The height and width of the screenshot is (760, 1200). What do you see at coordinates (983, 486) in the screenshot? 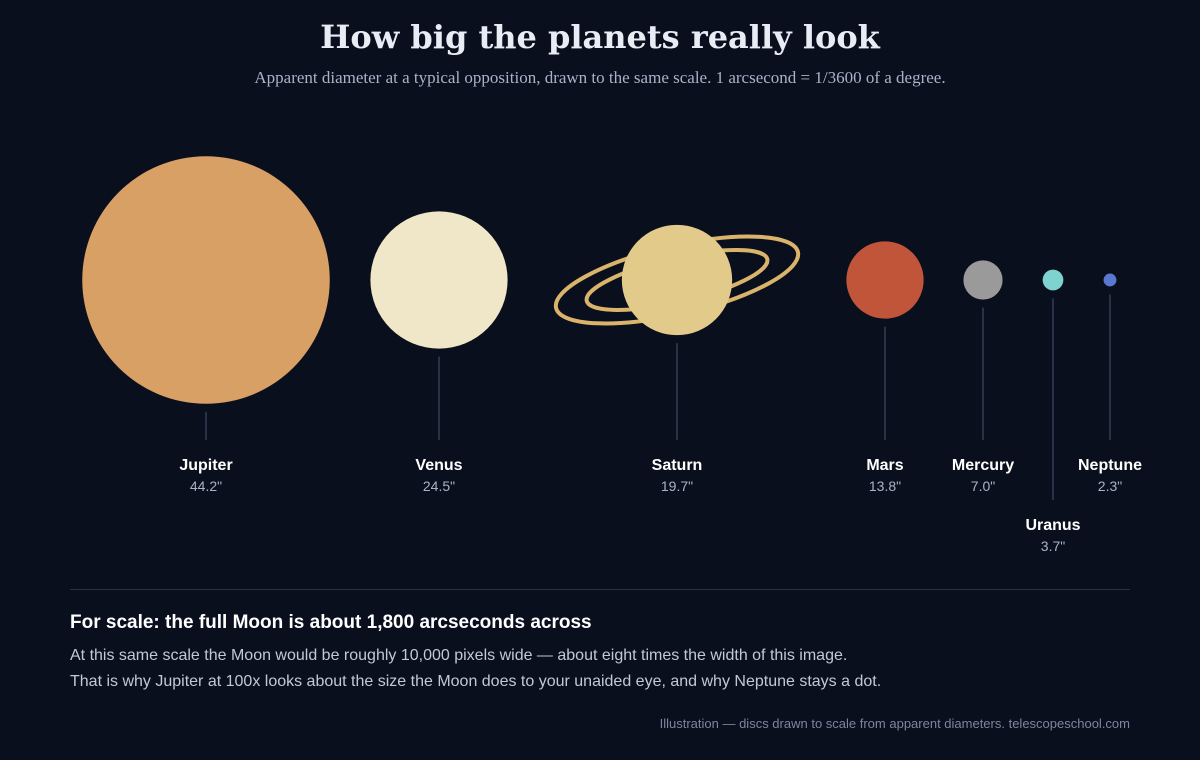
I see `mercury-diameter-label: 7.0"` at bounding box center [983, 486].